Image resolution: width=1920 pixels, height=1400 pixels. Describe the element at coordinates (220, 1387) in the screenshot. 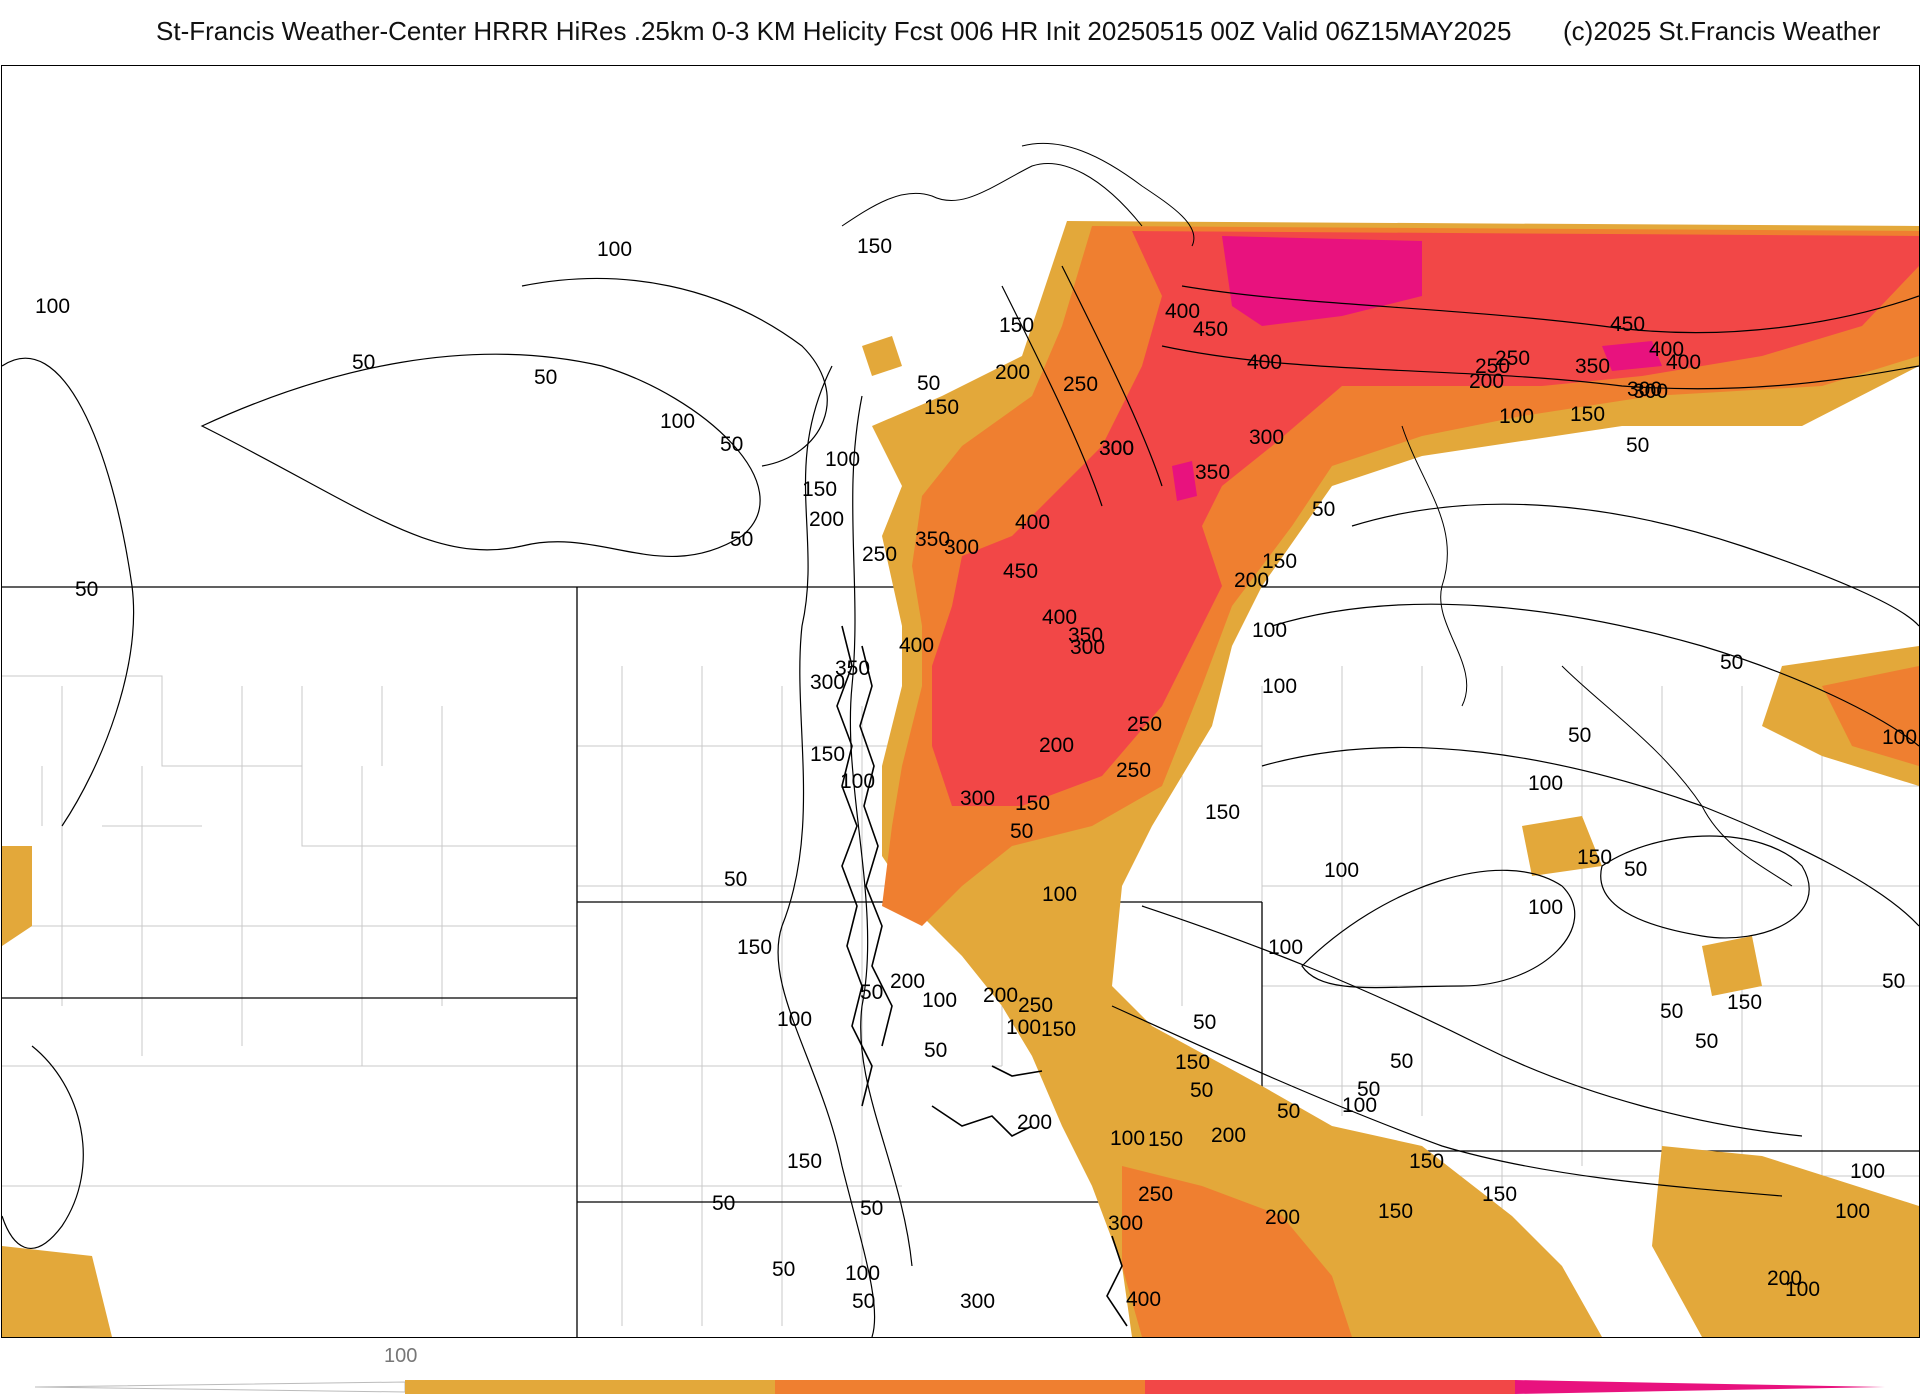

I see `colorbar-segment-white` at that location.